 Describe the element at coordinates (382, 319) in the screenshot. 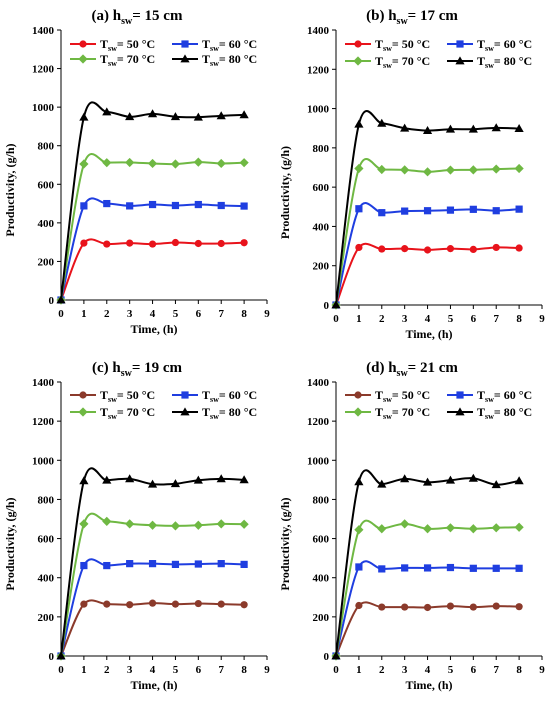

I see `x-tick-label: 2` at that location.